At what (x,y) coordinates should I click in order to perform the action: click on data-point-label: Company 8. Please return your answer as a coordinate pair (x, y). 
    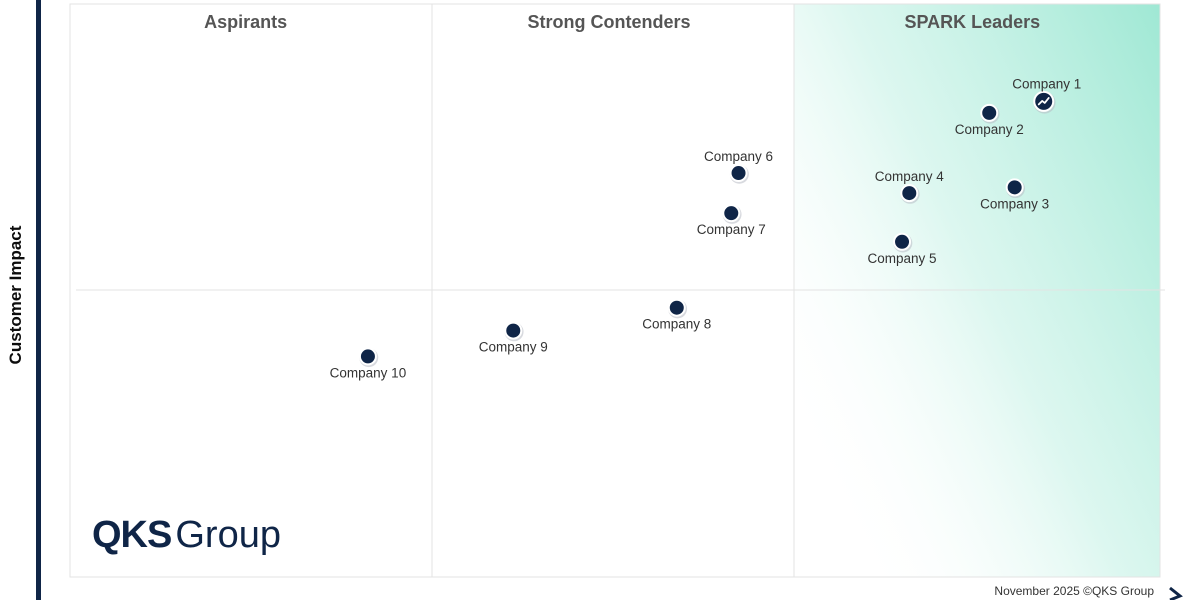
    Looking at the image, I should click on (676, 324).